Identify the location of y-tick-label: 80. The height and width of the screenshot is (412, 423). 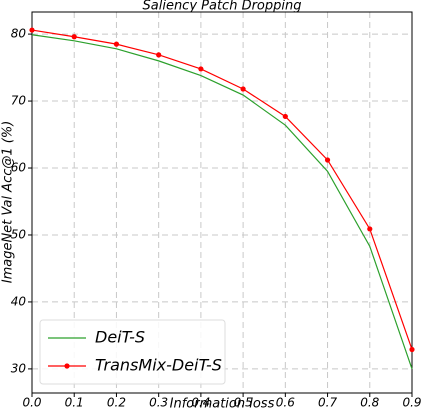
(19, 34).